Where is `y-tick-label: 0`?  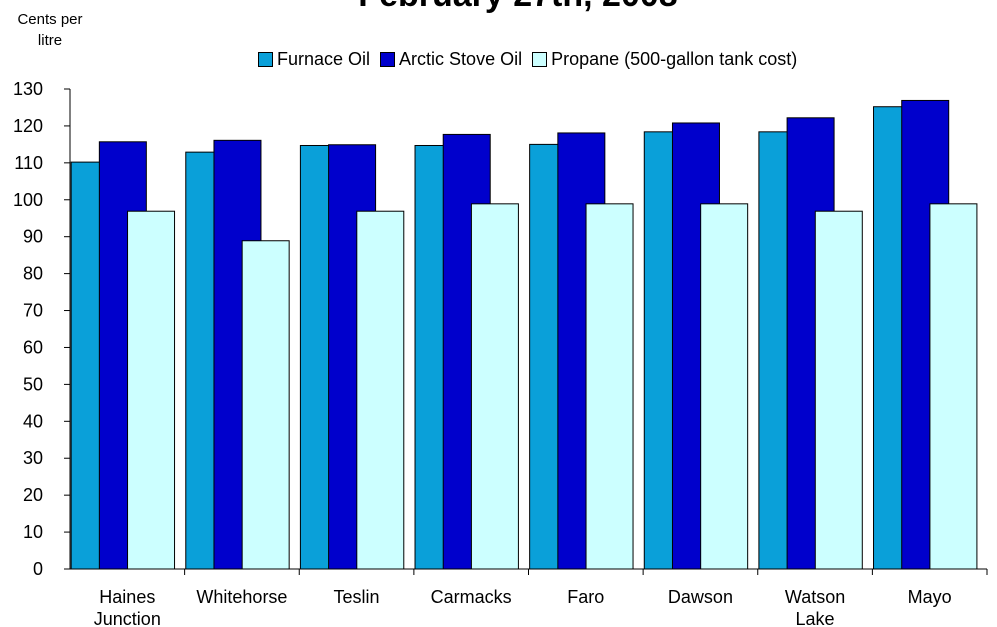
y-tick-label: 0 is located at coordinates (38, 569).